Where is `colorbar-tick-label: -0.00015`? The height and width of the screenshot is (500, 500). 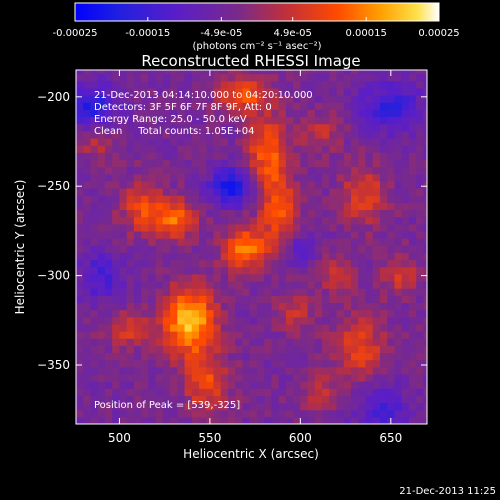
colorbar-tick-label: -0.00015 is located at coordinates (147, 33).